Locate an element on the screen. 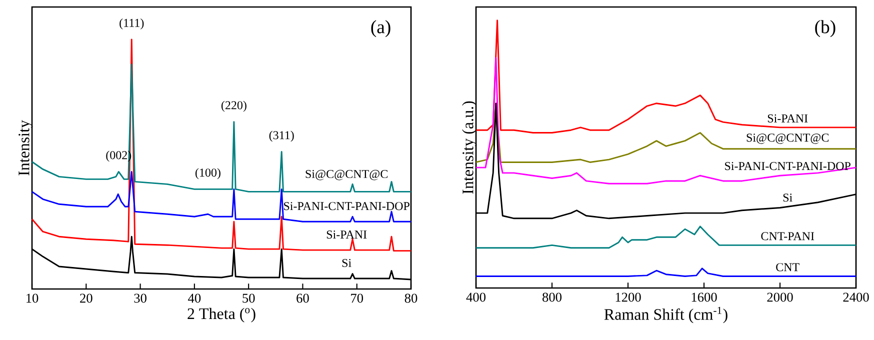  x-tick-label: 30 is located at coordinates (140, 298).